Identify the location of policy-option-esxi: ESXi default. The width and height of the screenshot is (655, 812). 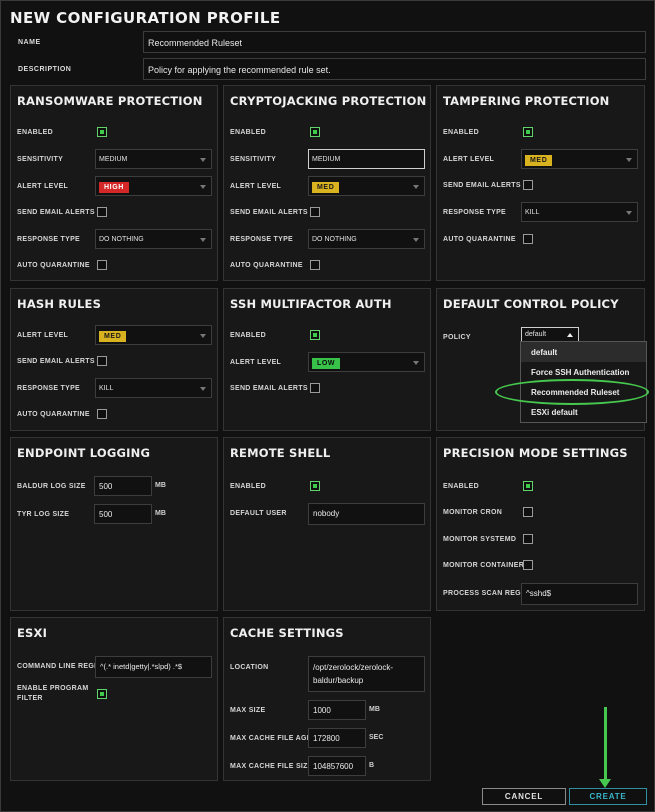
(554, 412).